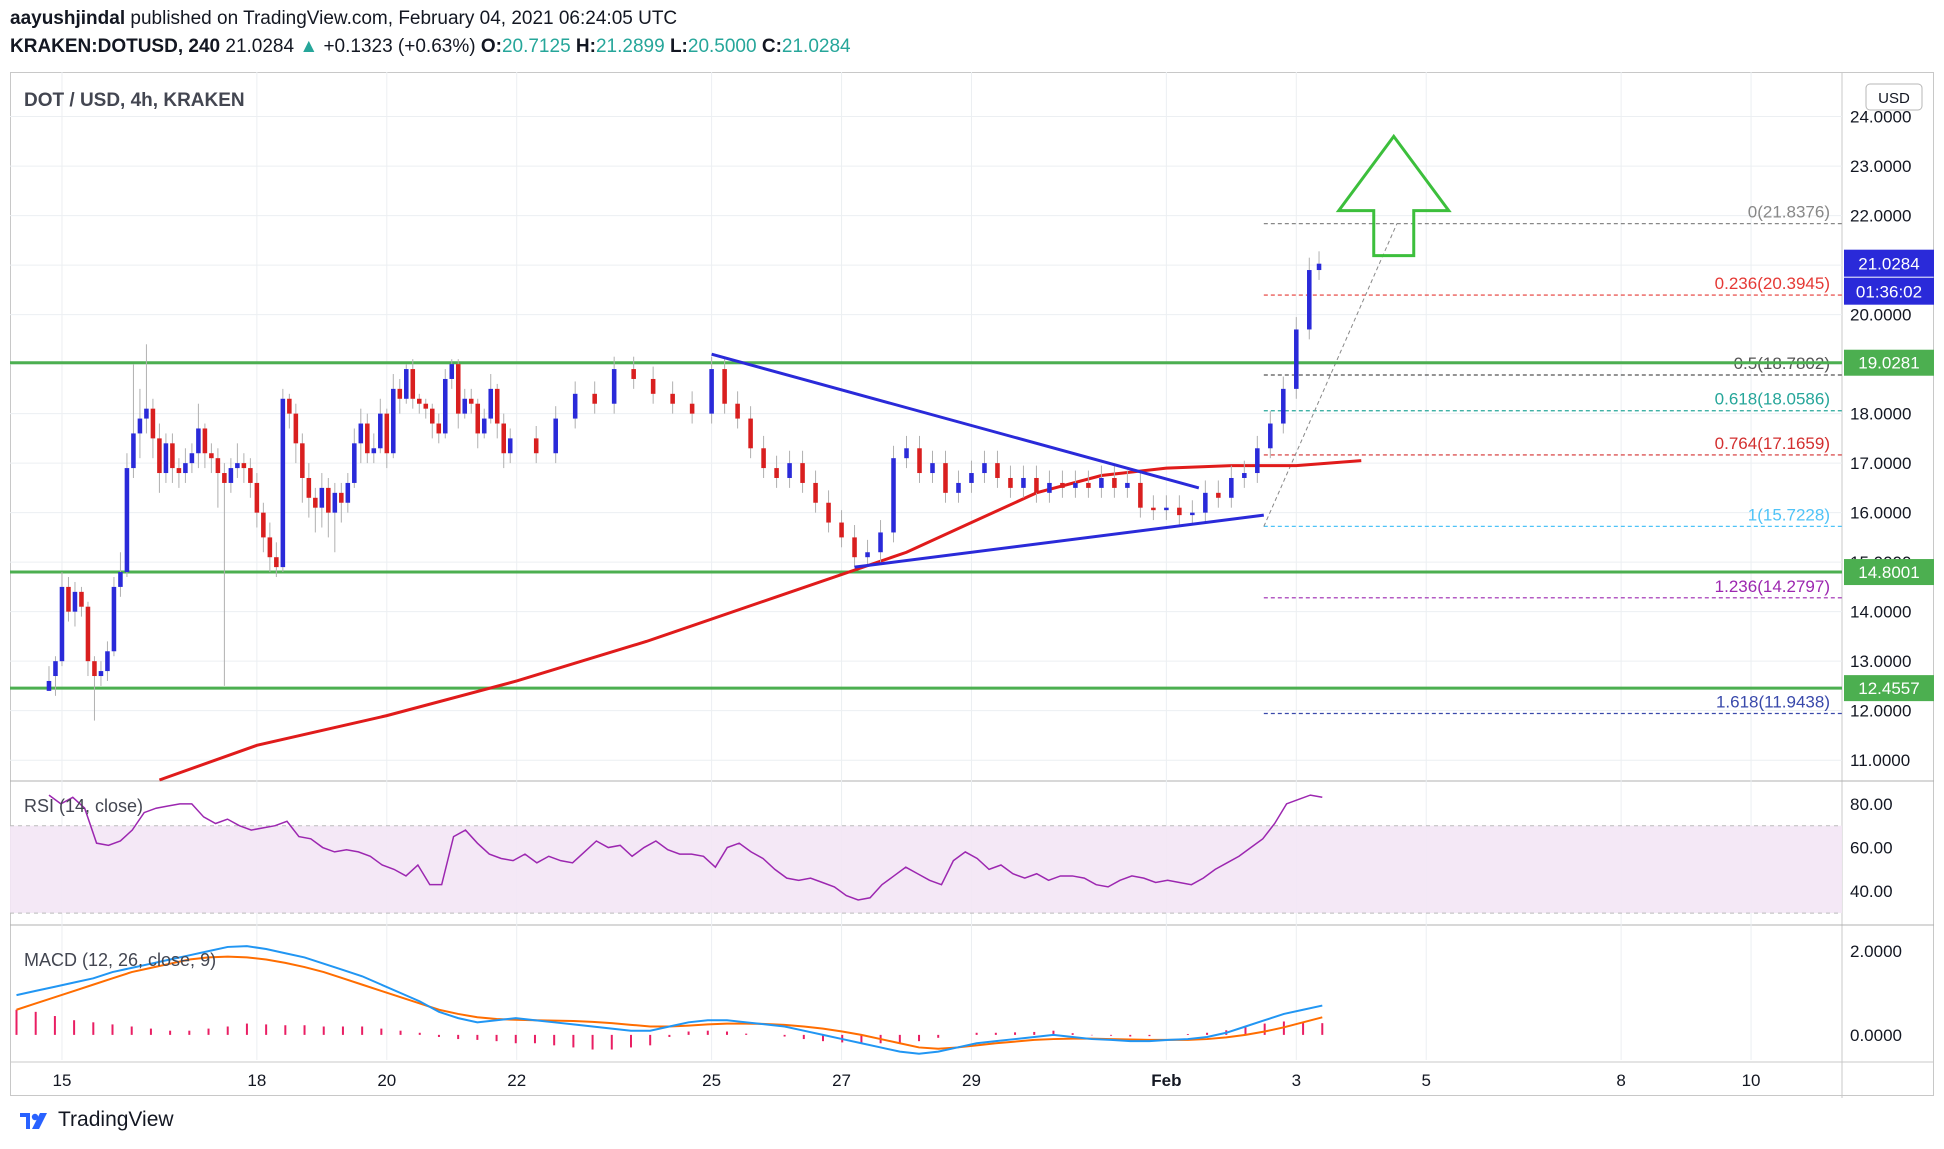 Image resolution: width=1944 pixels, height=1149 pixels. What do you see at coordinates (1876, 1035) in the screenshot?
I see `macd-tick-label: 0.0000` at bounding box center [1876, 1035].